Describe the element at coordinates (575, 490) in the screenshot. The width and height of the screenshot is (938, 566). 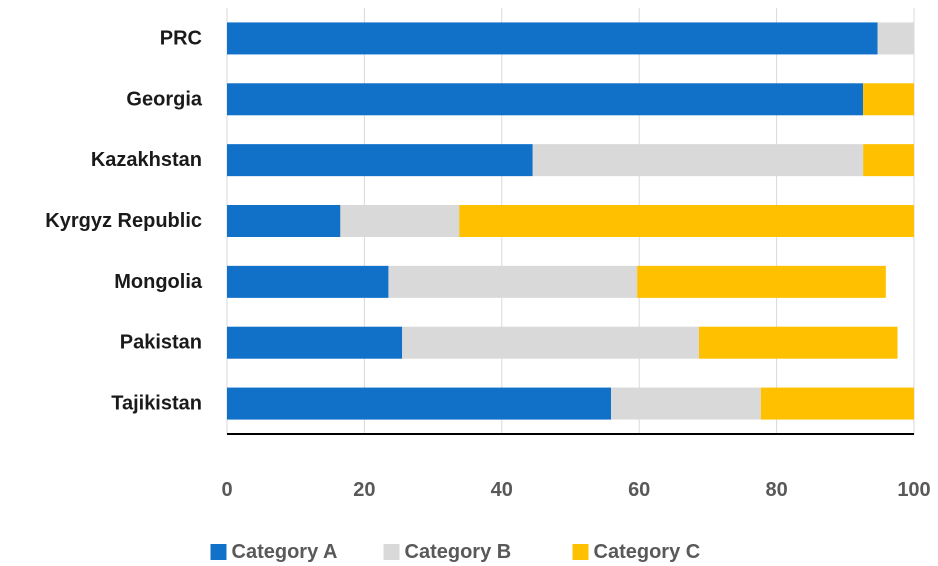
I see `x-axis-tick-labels: 0 20 40 60 80 100` at that location.